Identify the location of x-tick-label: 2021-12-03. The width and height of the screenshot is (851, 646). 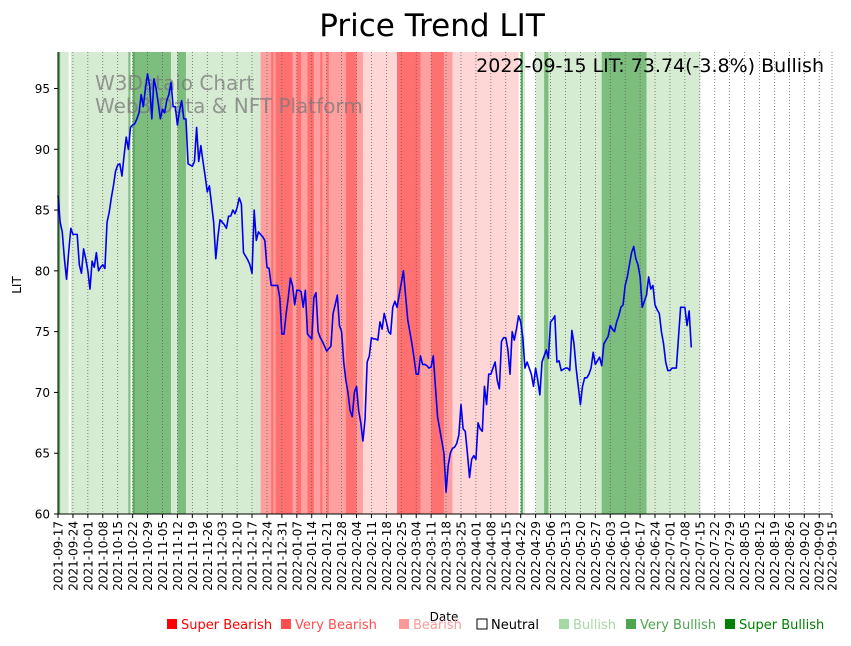
(223, 556).